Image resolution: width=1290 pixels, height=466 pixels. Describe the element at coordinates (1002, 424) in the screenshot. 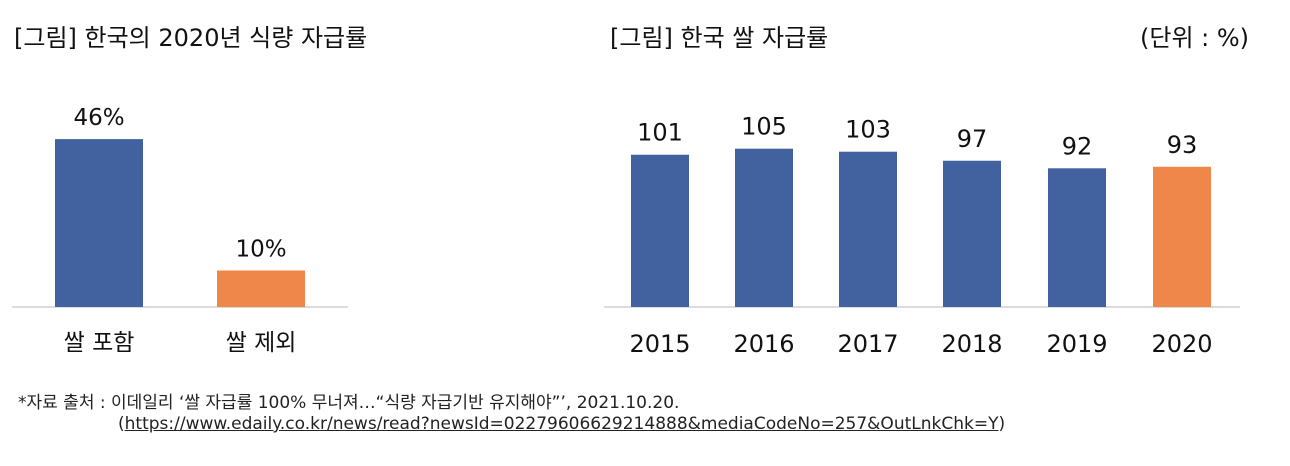

I see `url-close-paren: )` at that location.